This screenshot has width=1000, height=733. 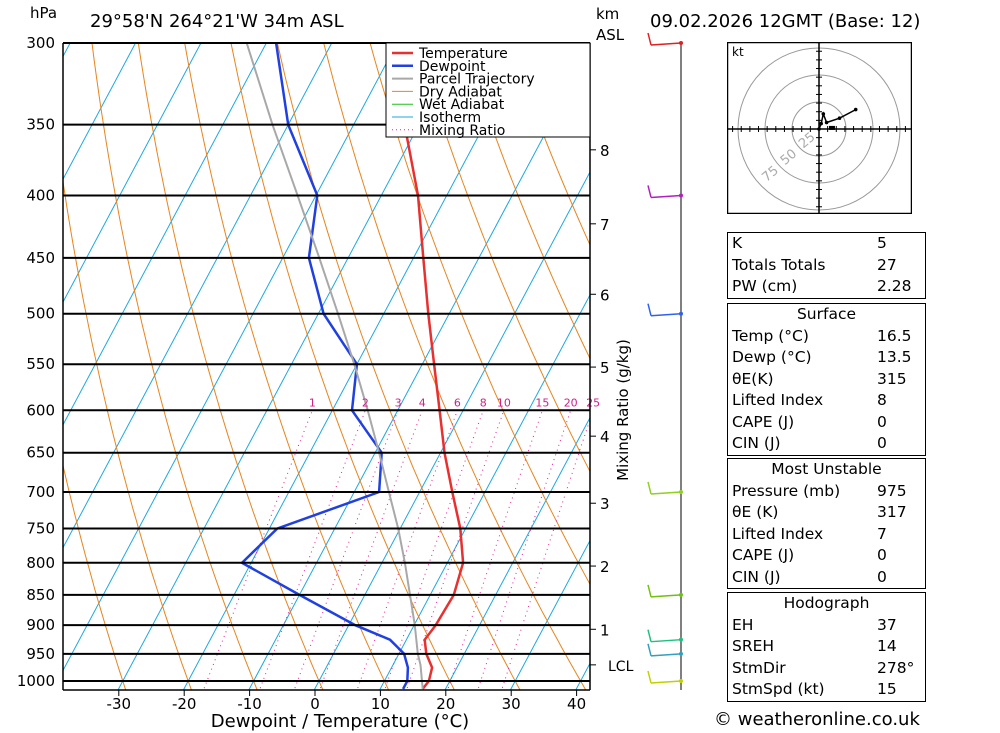 What do you see at coordinates (119, 704) in the screenshot?
I see `temperature-tick-label: -30` at bounding box center [119, 704].